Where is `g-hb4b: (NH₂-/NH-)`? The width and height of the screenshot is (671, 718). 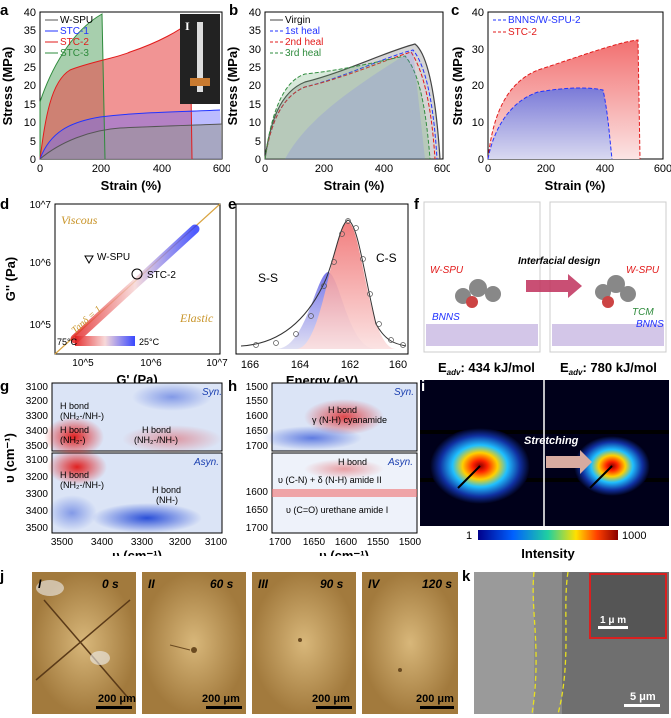
g-hb4b: (NH₂-/NH-) is located at coordinates (82, 485).